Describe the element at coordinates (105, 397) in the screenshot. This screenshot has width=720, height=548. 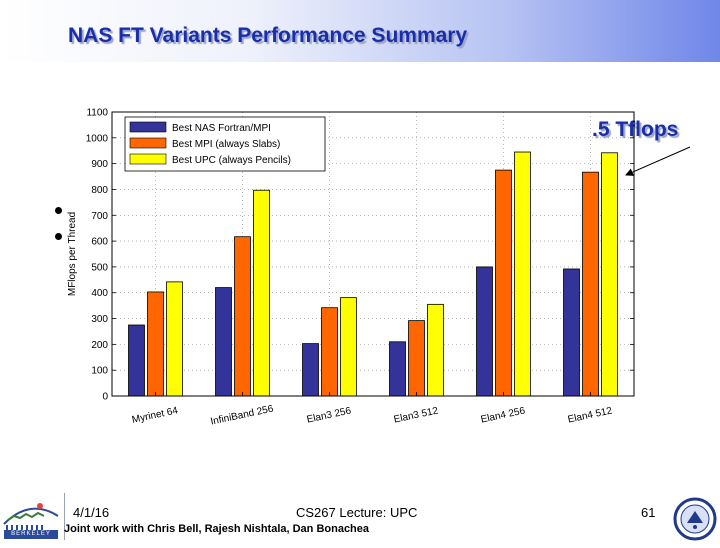
I see `y-tick-label: 0` at that location.